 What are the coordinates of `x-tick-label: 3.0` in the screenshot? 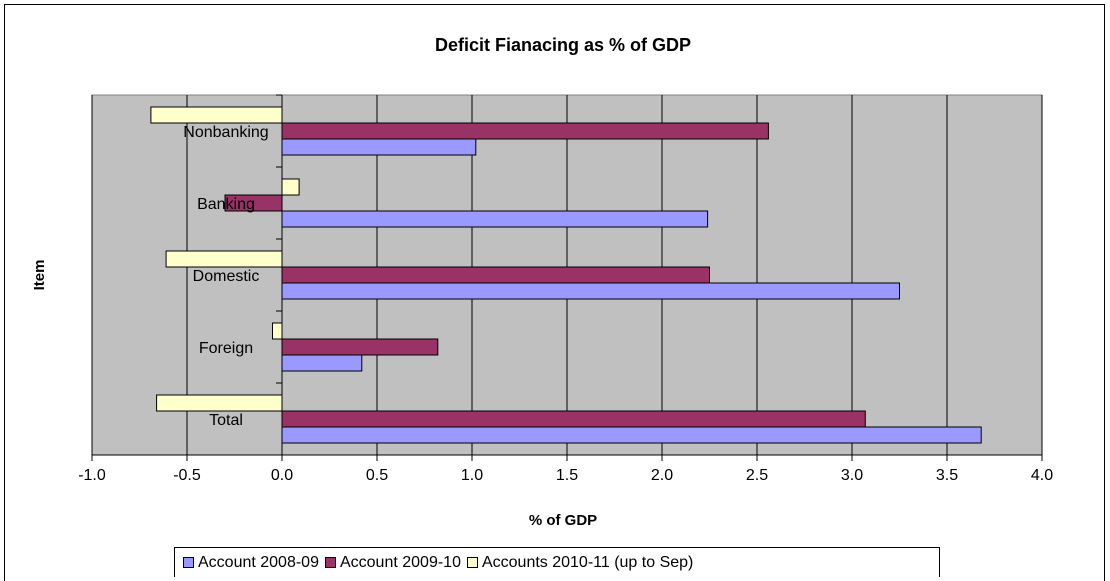 It's located at (852, 475).